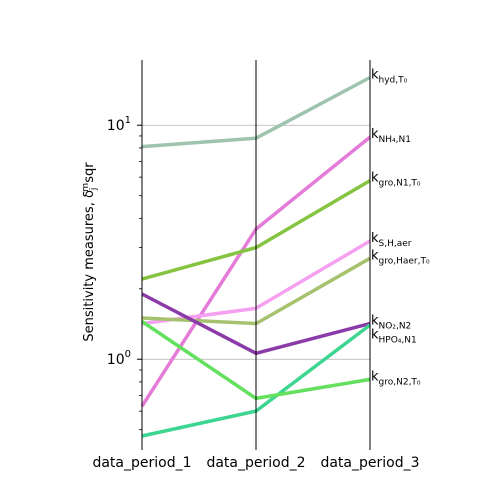  I want to click on series-label: kNH₄,N1, so click(391, 136).